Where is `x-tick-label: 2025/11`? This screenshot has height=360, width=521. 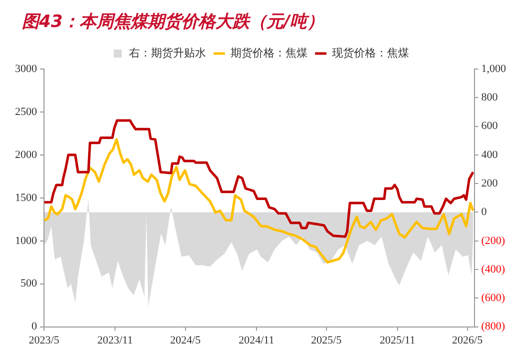
x-tick-label: 2025/11 is located at coordinates (398, 340).